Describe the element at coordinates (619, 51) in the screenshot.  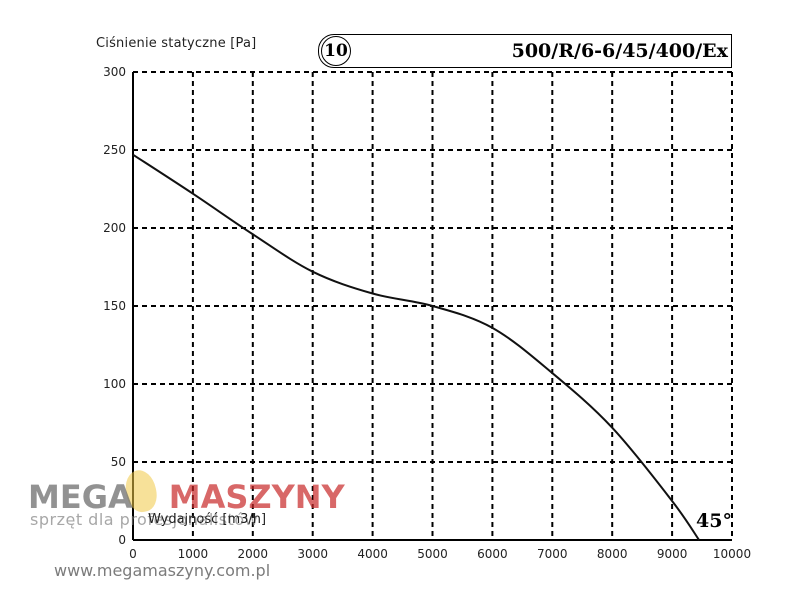
I see `model-title: 500/R/6-6/45/400/Ex` at that location.